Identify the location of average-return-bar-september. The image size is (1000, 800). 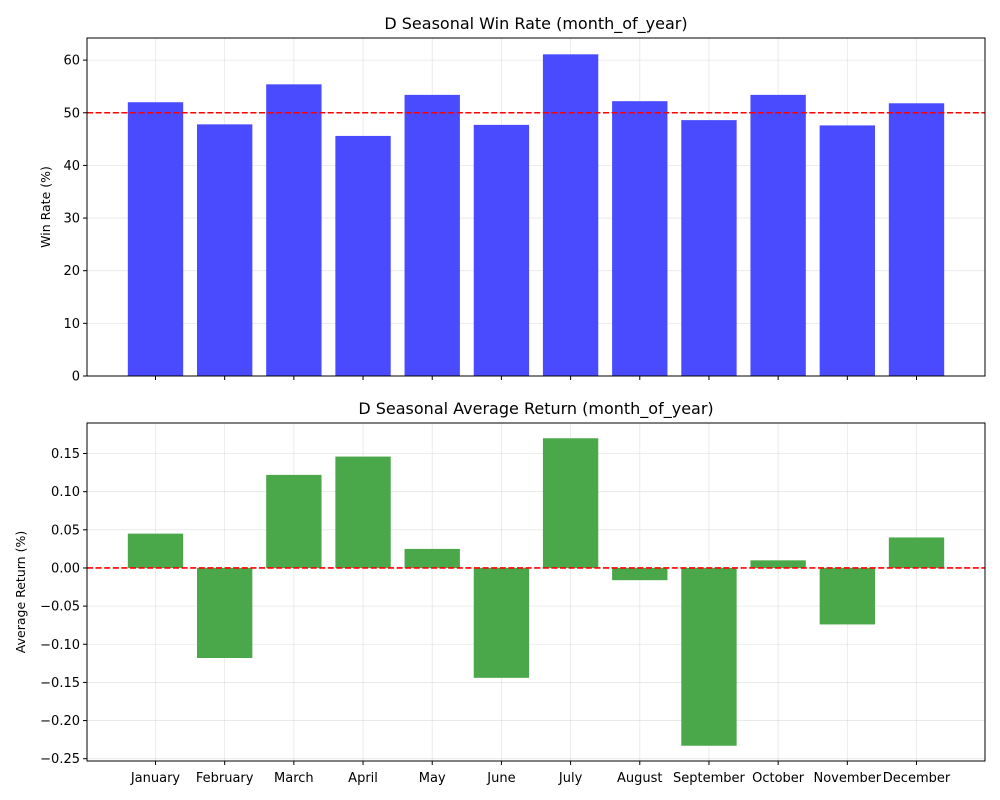
(709, 656).